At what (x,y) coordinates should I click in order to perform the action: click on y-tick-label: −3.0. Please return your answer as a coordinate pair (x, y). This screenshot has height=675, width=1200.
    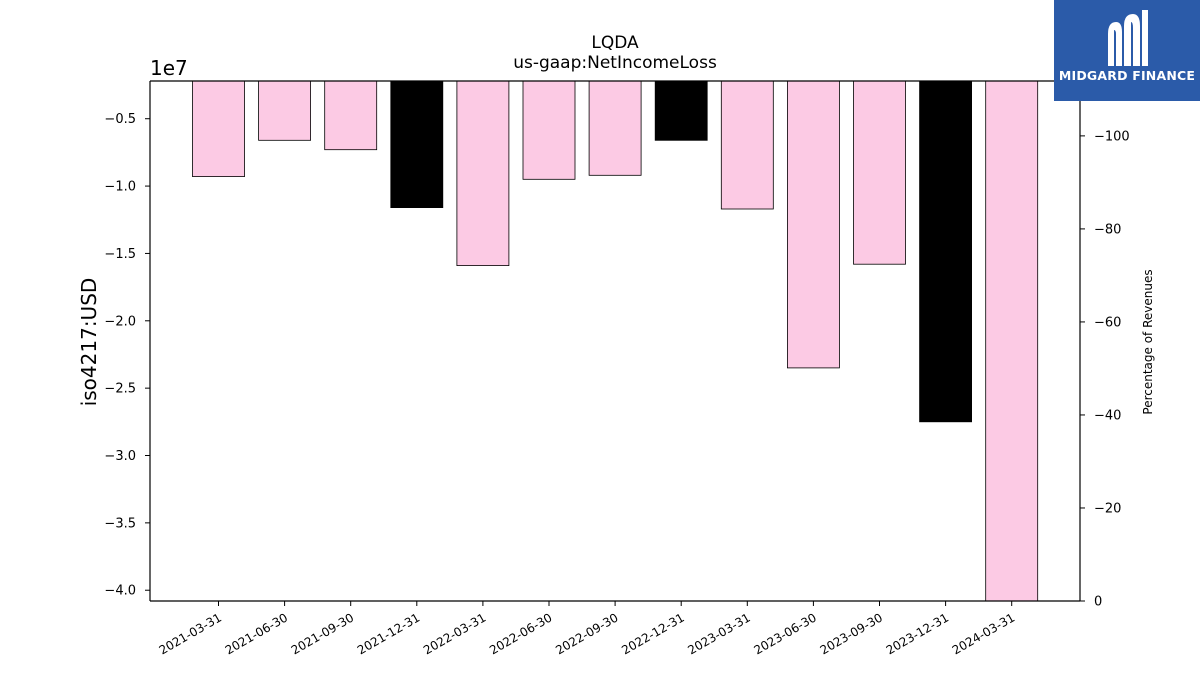
    Looking at the image, I should click on (120, 456).